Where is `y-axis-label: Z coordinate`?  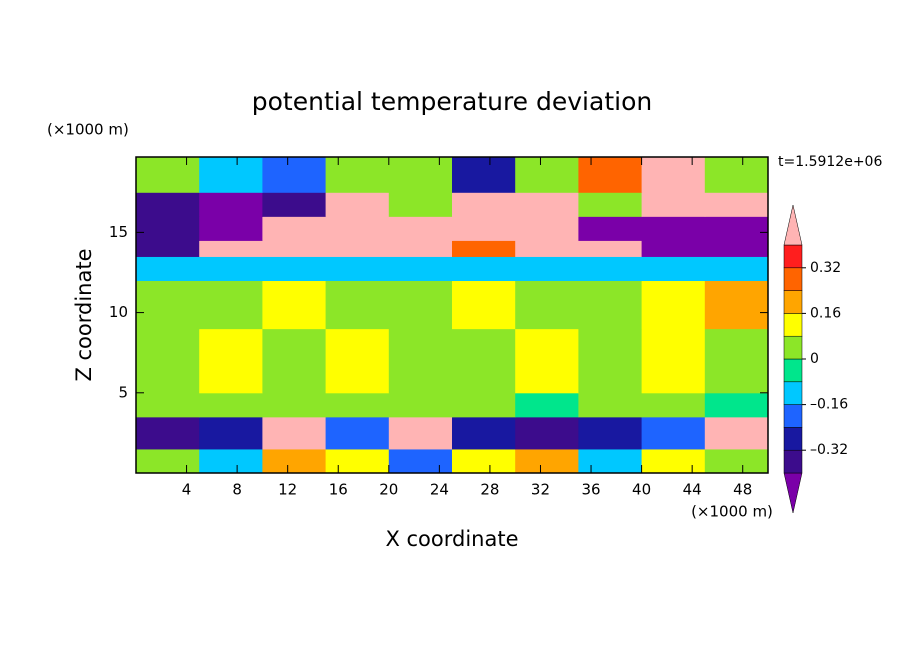 y-axis-label: Z coordinate is located at coordinates (84, 314).